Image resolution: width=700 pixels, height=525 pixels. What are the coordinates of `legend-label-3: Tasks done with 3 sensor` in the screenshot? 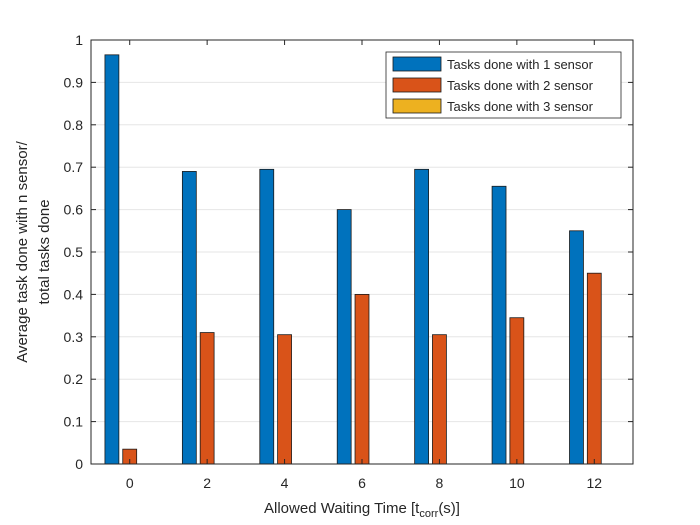 It's located at (520, 106).